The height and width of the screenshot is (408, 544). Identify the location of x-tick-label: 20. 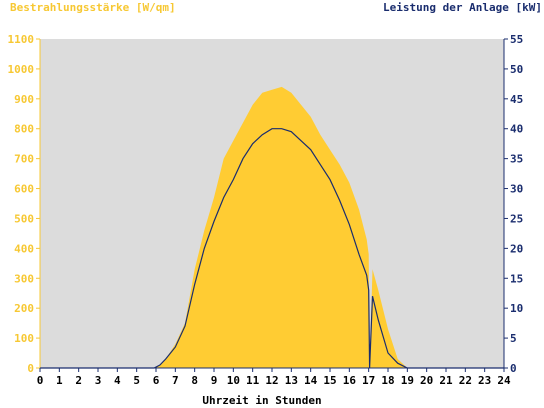
(426, 380).